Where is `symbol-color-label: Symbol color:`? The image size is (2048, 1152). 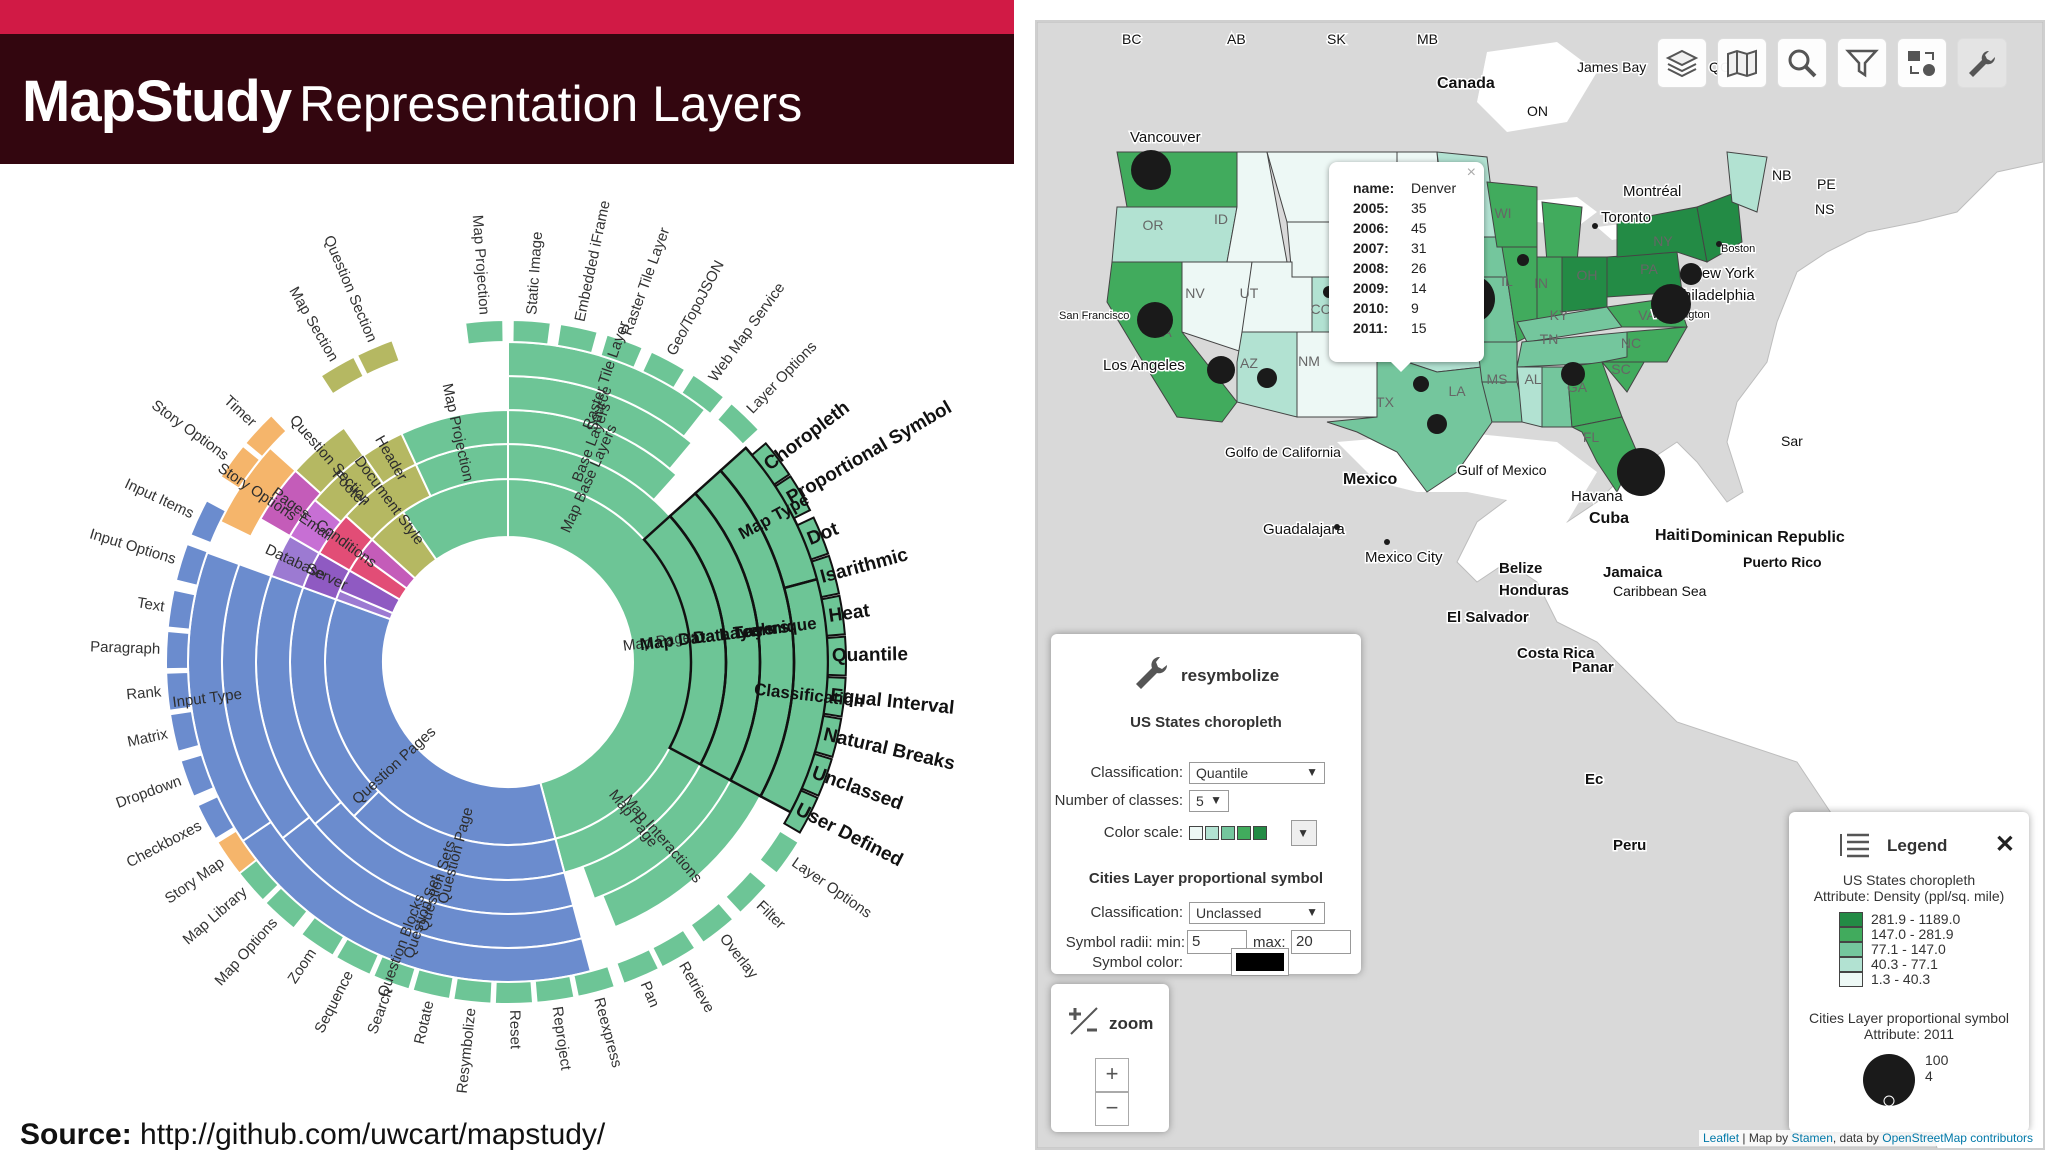
symbol-color-label: Symbol color: is located at coordinates (1137, 962).